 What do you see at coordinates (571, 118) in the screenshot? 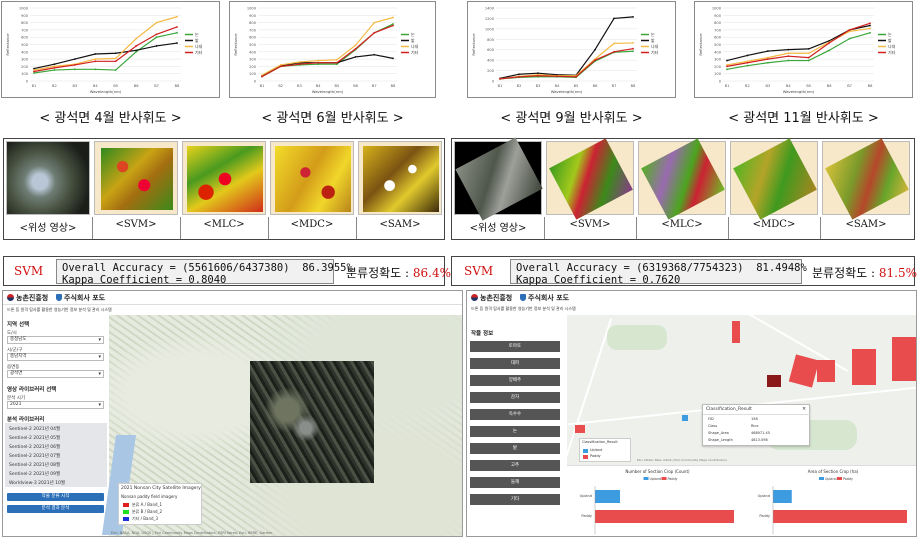
I see `chart-caption-september: < 광석면 9월 반사휘도 >` at bounding box center [571, 118].